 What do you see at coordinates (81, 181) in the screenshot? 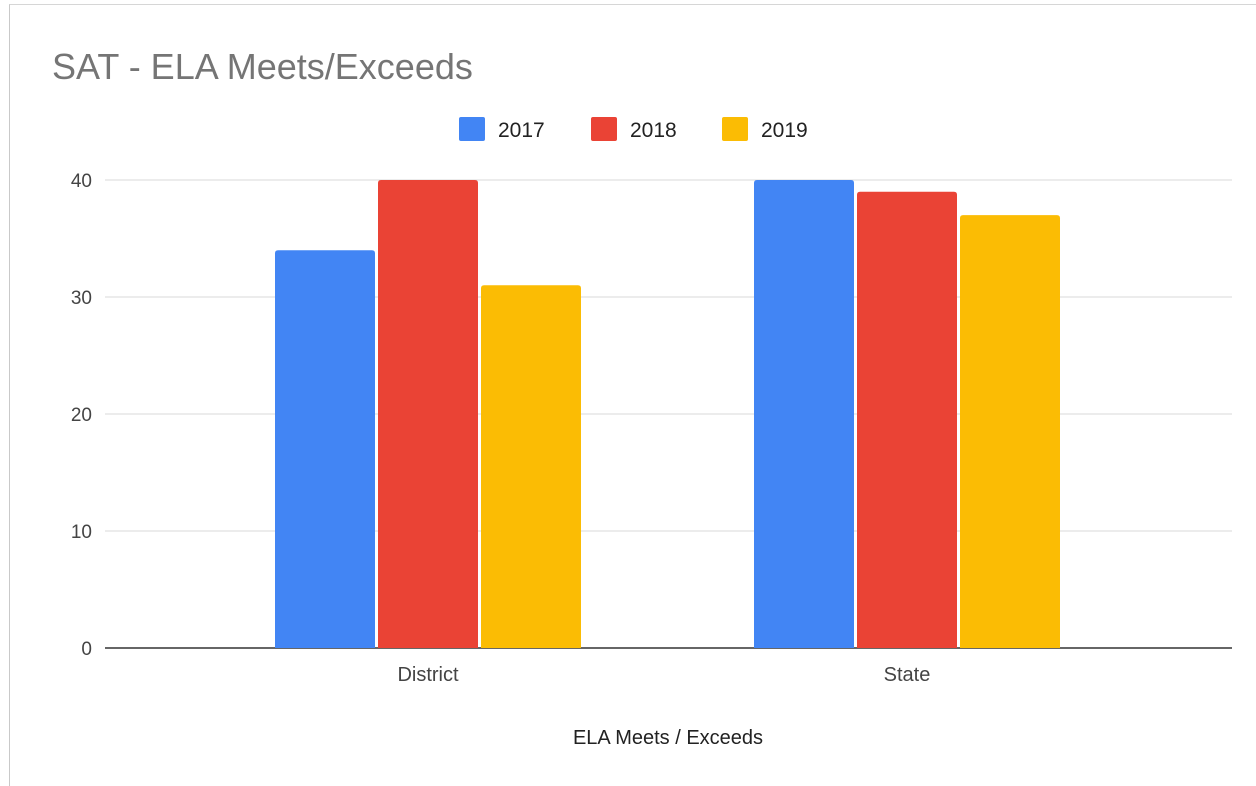
I see `y-tick-label: 40` at bounding box center [81, 181].